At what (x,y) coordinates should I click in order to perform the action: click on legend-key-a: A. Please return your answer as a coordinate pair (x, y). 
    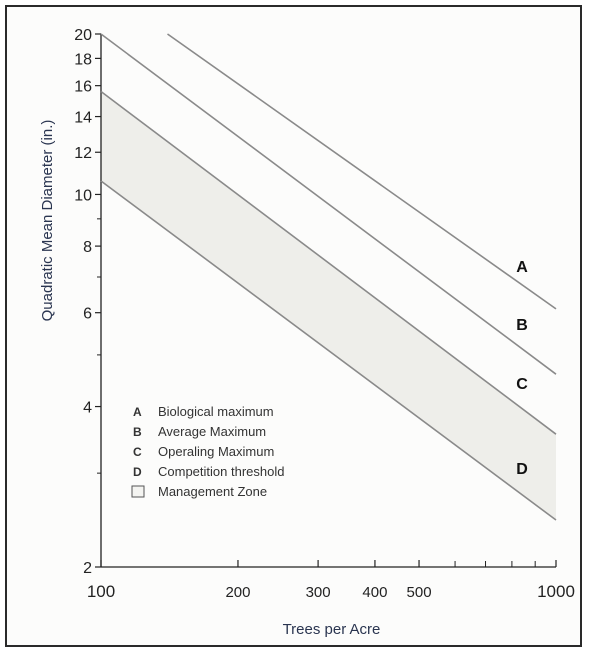
    Looking at the image, I should click on (137, 412).